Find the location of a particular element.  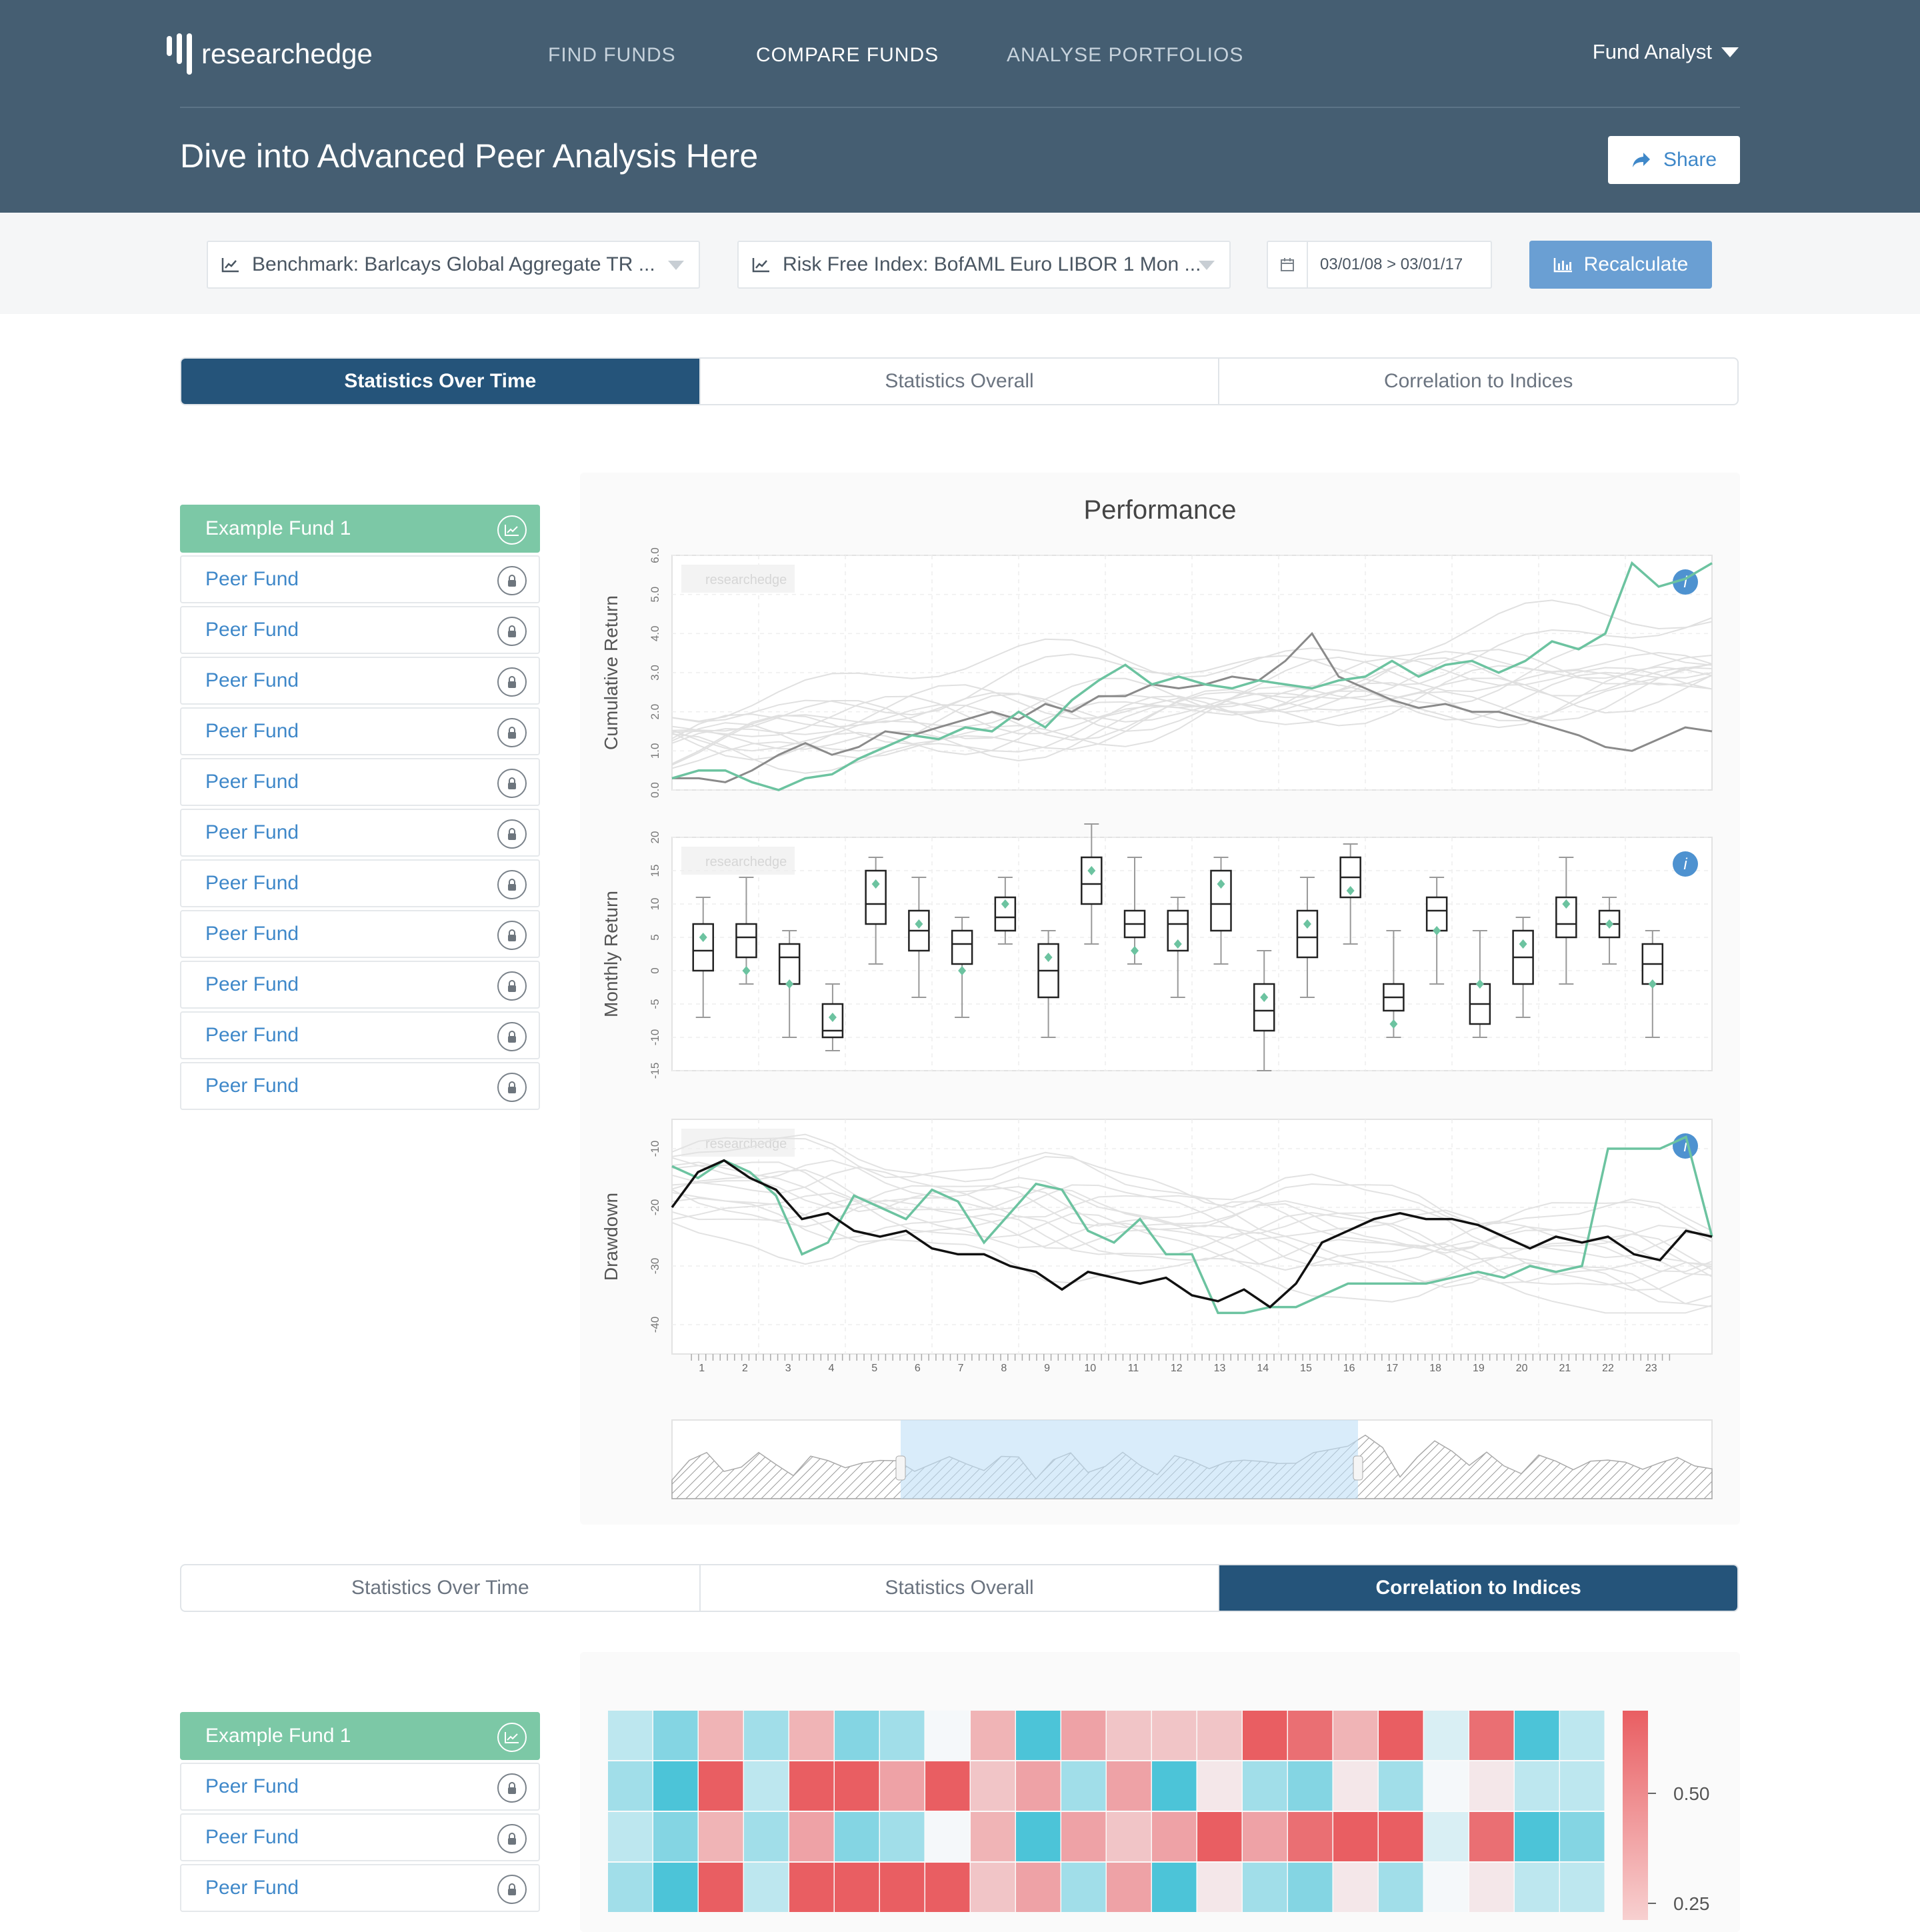

nav-find-funds: FIND FUNDS is located at coordinates (612, 55).